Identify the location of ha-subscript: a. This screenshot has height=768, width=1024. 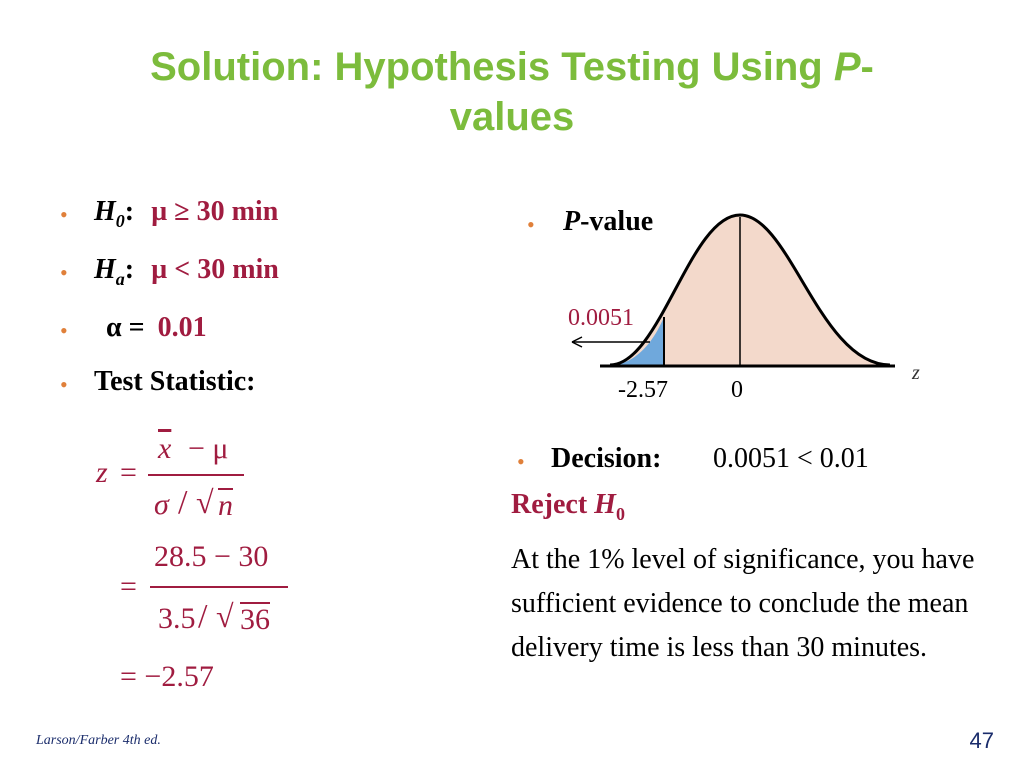
(120, 278).